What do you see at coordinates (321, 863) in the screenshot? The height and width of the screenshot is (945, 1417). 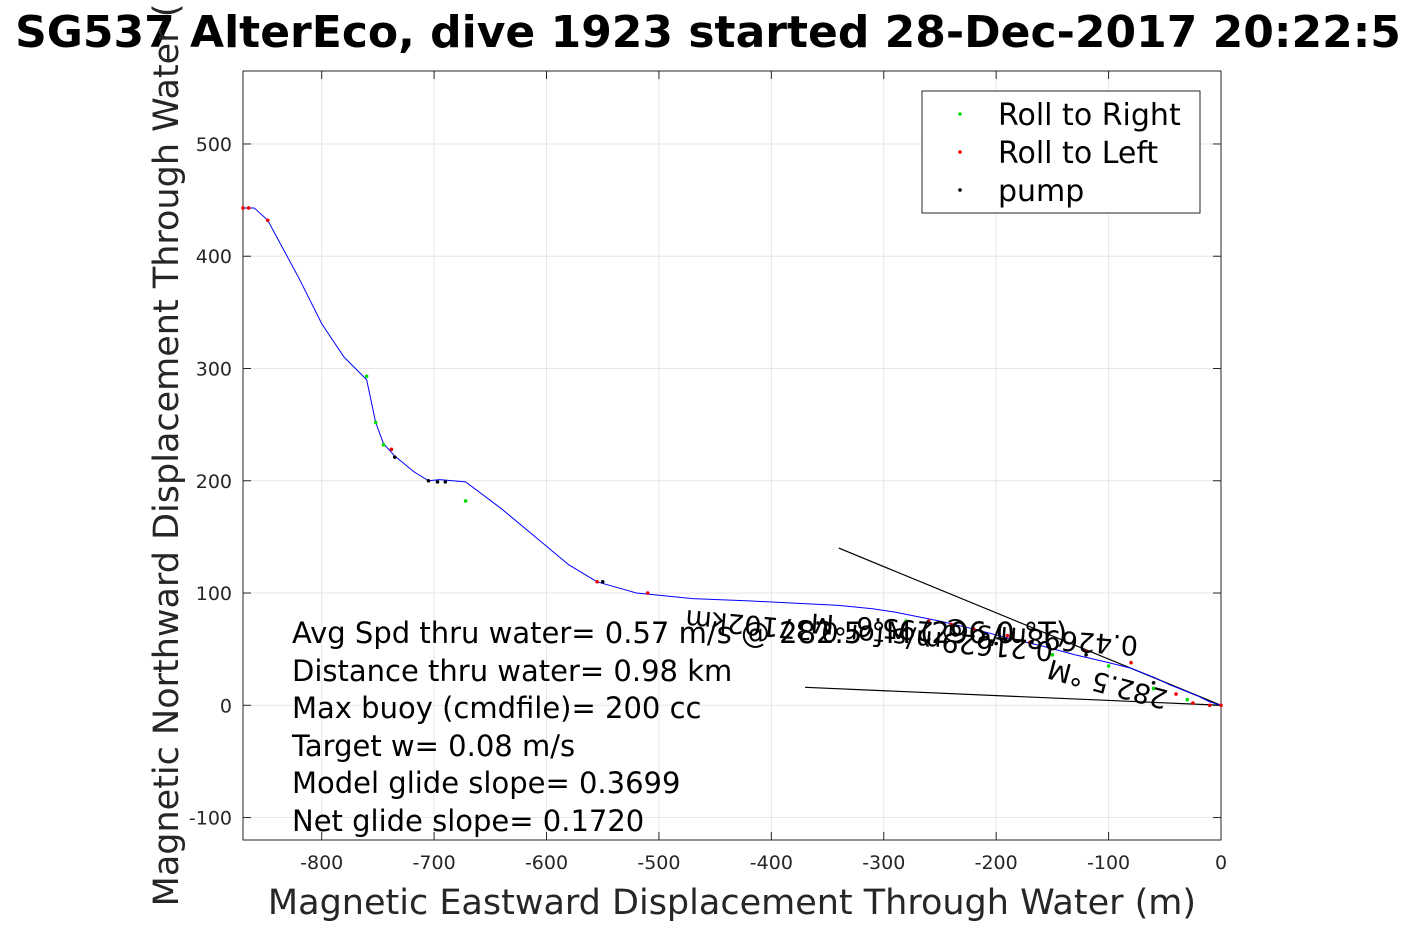 I see `x-tick-label: -800` at bounding box center [321, 863].